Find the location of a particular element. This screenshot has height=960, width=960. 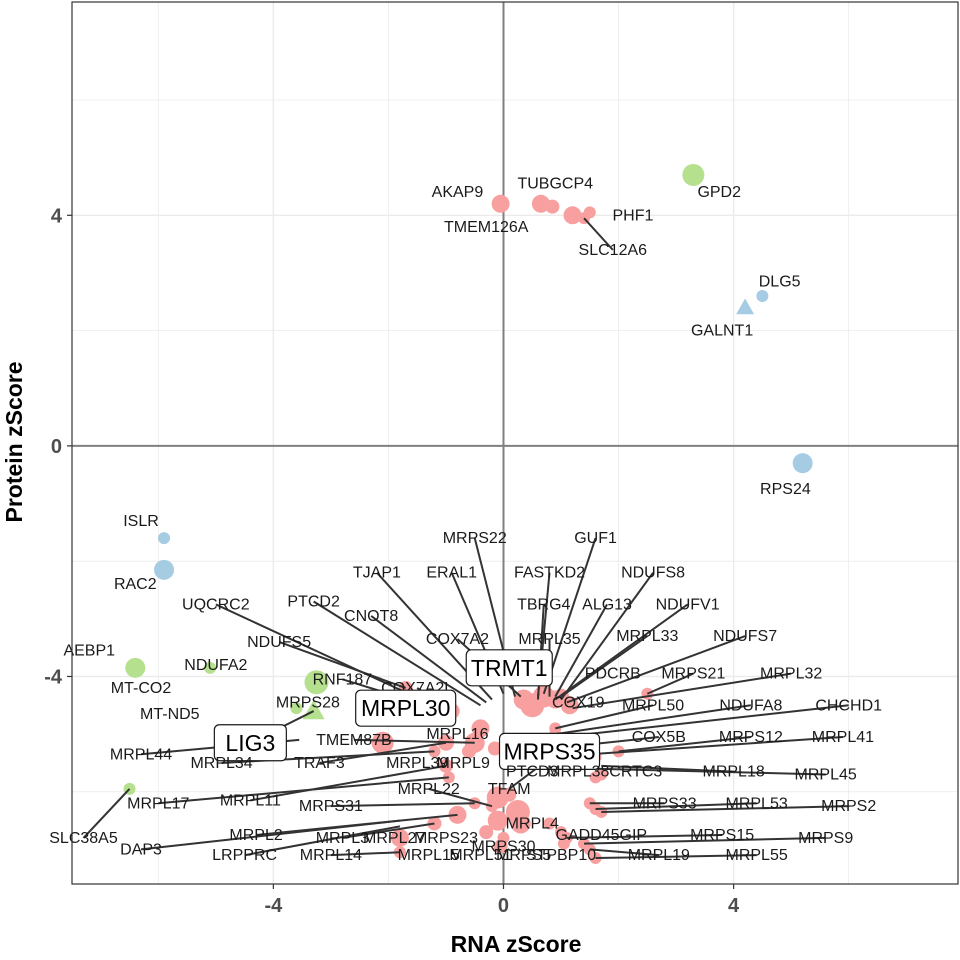

point-label: NDUFA8 is located at coordinates (750, 705).